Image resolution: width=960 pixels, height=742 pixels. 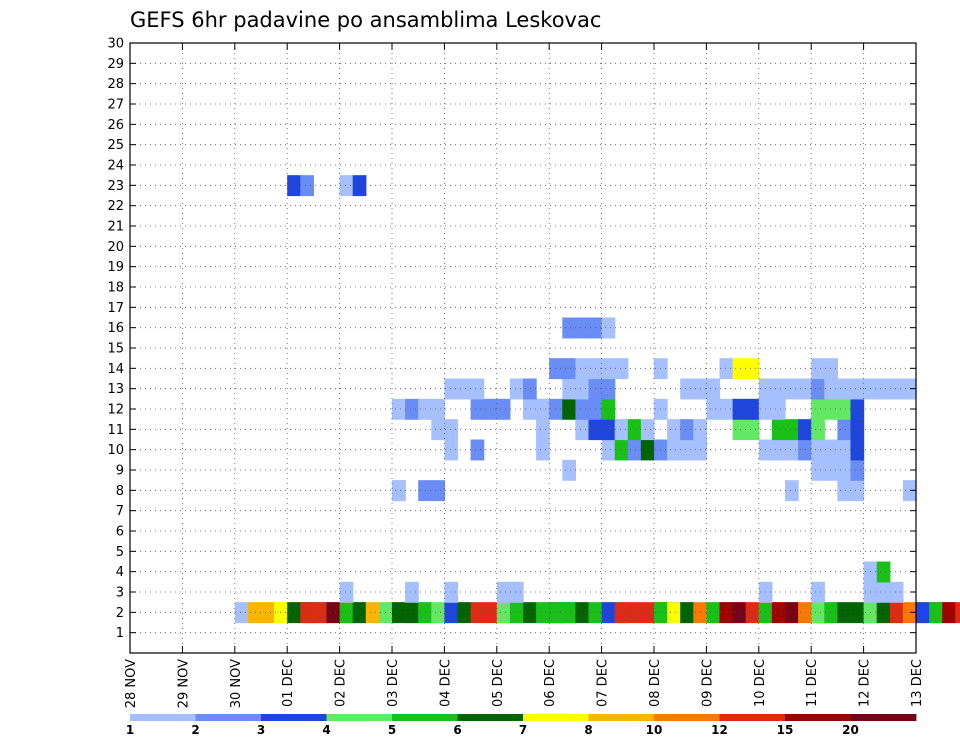 What do you see at coordinates (120, 471) in the screenshot?
I see `y-tick-label: 9` at bounding box center [120, 471].